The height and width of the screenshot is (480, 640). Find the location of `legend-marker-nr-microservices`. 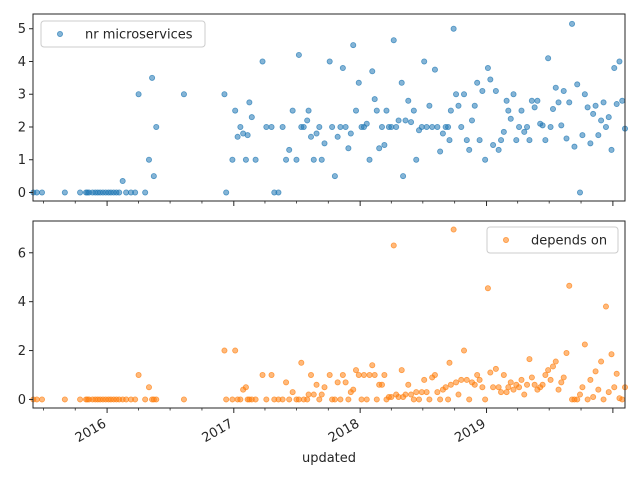

legend-marker-nr-microservices is located at coordinates (60, 33).